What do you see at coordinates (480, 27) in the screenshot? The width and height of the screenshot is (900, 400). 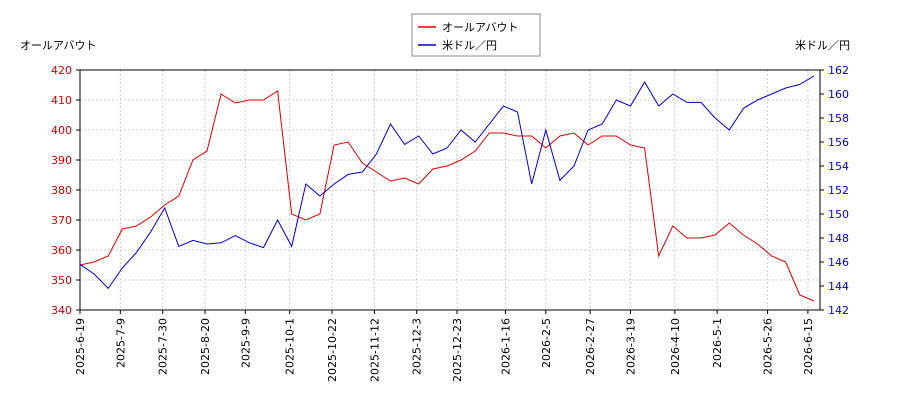 I see `legend-label: オールアバウト` at bounding box center [480, 27].